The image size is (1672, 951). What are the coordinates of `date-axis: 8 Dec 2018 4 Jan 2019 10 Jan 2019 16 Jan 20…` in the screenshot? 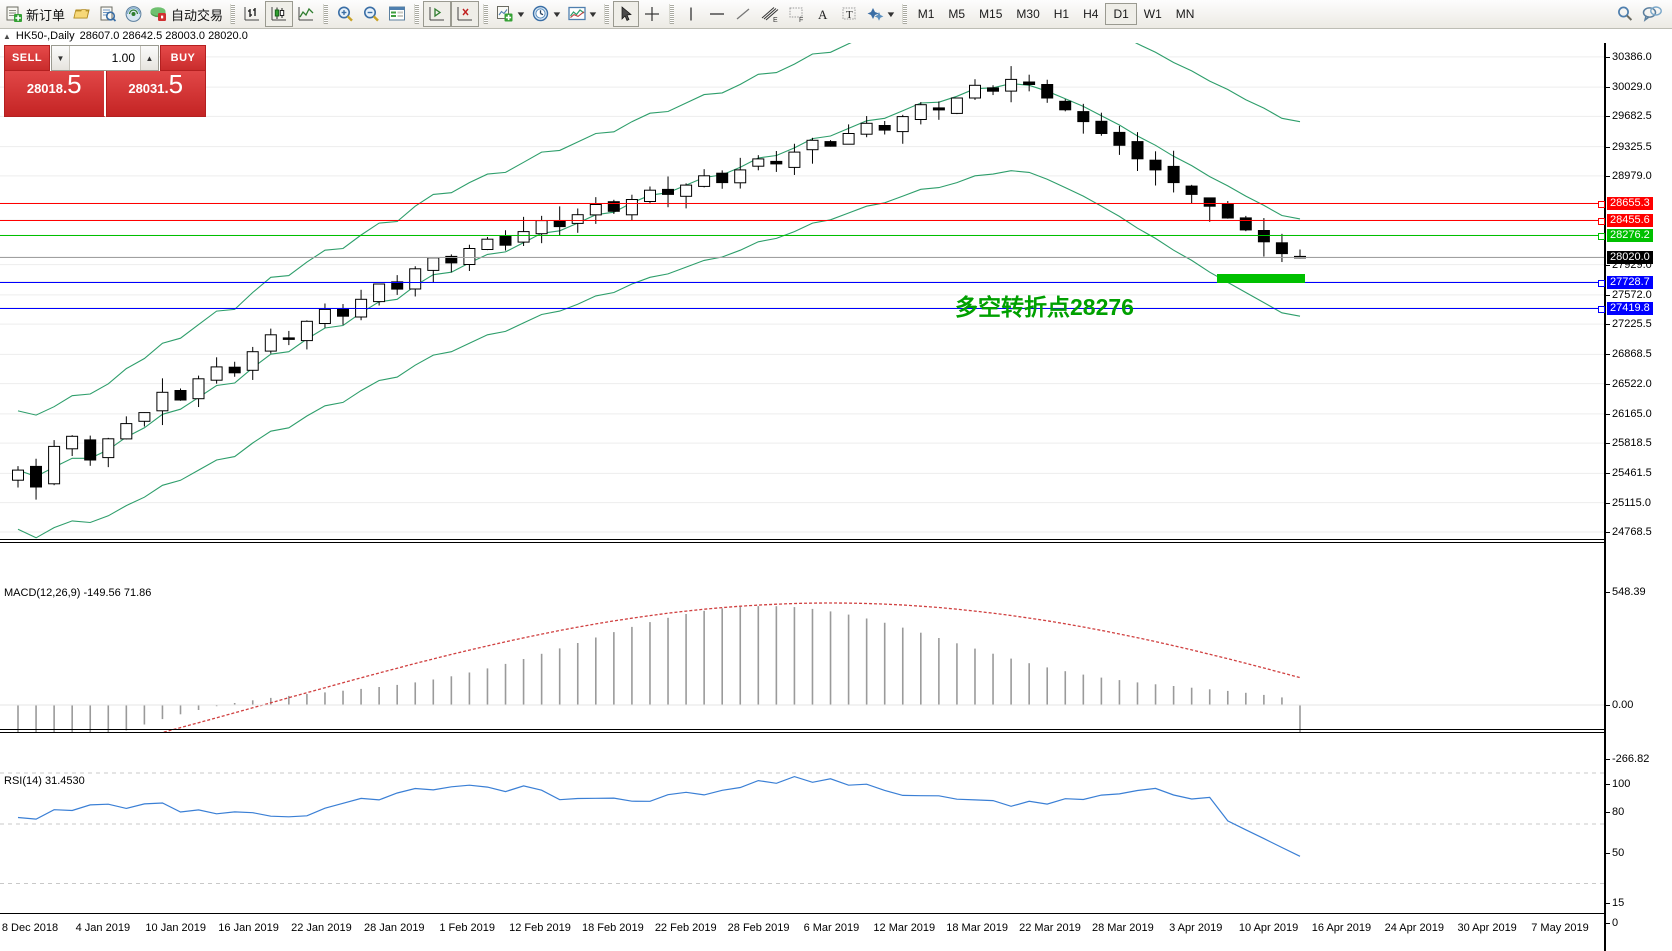 It's located at (802, 932).